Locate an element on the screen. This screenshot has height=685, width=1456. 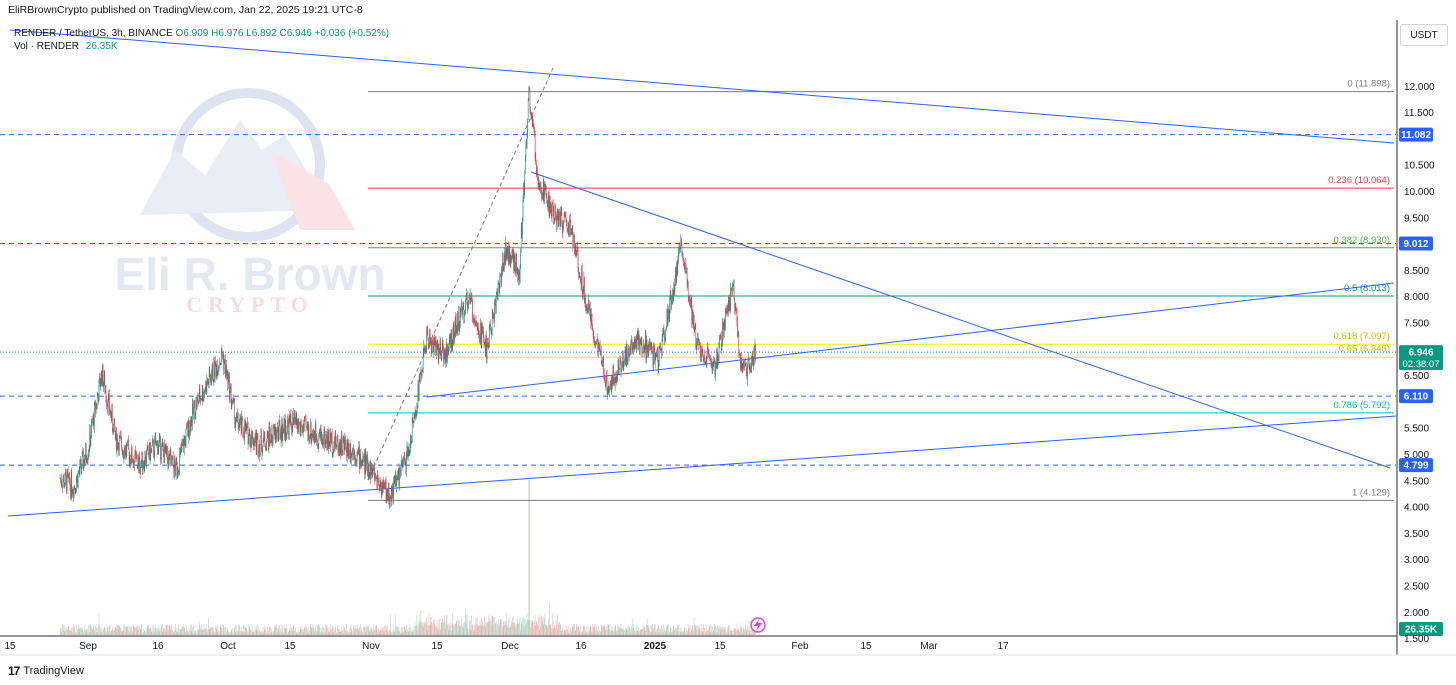
current-price-label: 6.946 is located at coordinates (1420, 353).